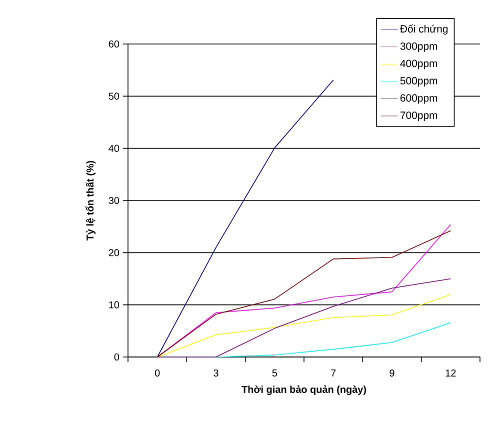 This screenshot has height=421, width=501. What do you see at coordinates (275, 373) in the screenshot?
I see `x-tick-label: 5` at bounding box center [275, 373].